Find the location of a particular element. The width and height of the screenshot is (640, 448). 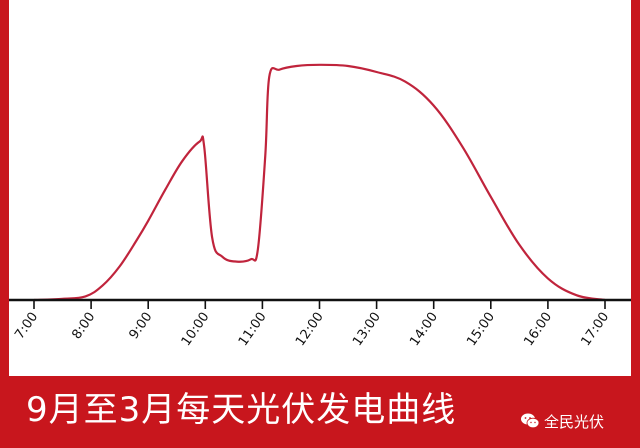

x-tick-label: 10:00 is located at coordinates (196, 329).